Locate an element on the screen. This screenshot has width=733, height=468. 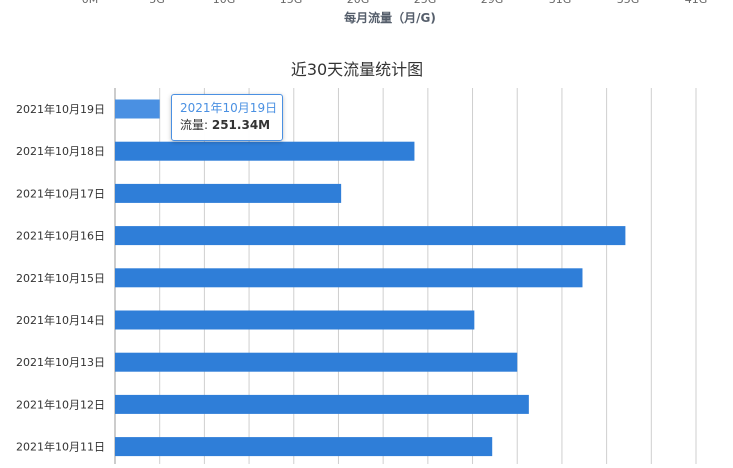
tooltip-date: 2021年10月19日 is located at coordinates (229, 108).